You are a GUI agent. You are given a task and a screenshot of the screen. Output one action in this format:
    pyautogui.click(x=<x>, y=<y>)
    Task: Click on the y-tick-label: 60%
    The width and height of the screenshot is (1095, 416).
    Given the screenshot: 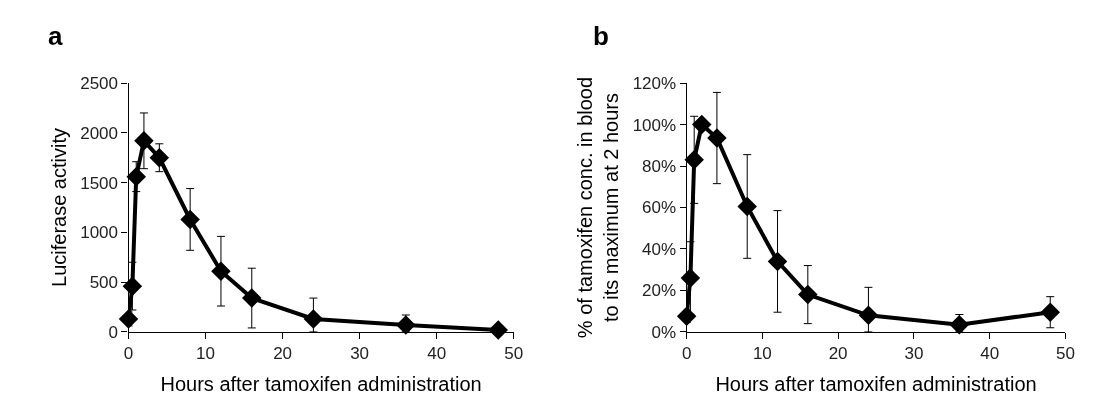 What is the action you would take?
    pyautogui.click(x=659, y=208)
    